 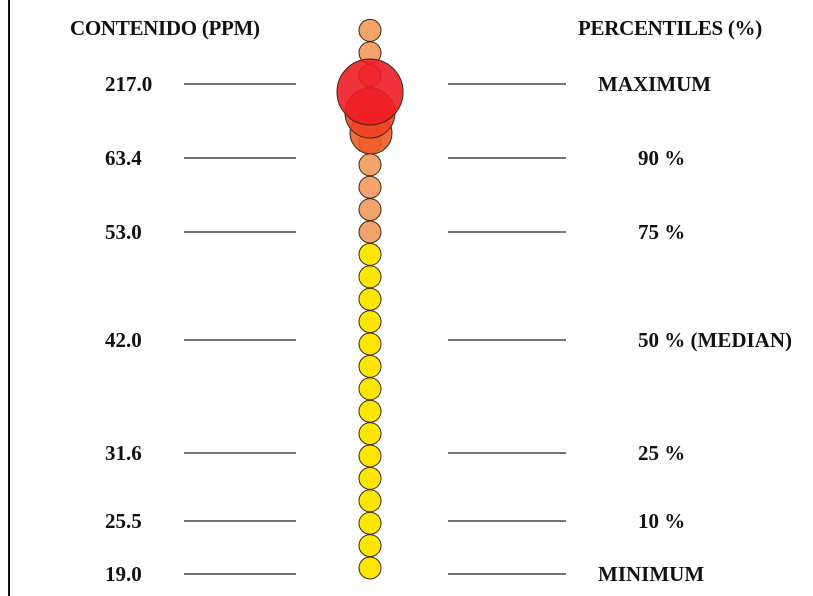 What do you see at coordinates (123, 574) in the screenshot?
I see `value-label: 19.0` at bounding box center [123, 574].